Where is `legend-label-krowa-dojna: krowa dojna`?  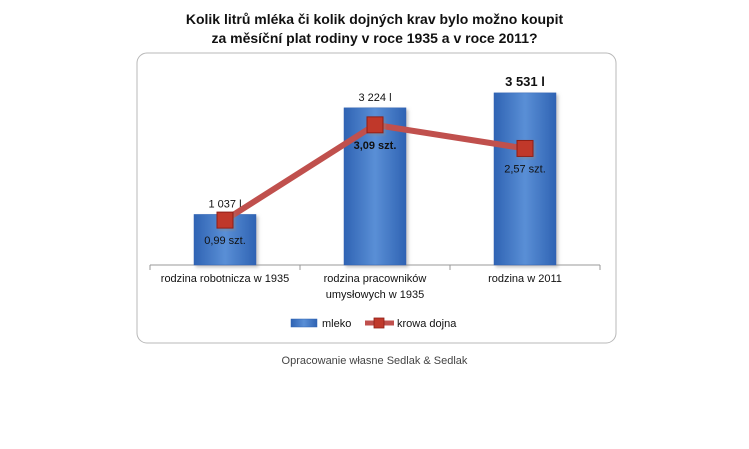 legend-label-krowa-dojna: krowa dojna is located at coordinates (427, 324).